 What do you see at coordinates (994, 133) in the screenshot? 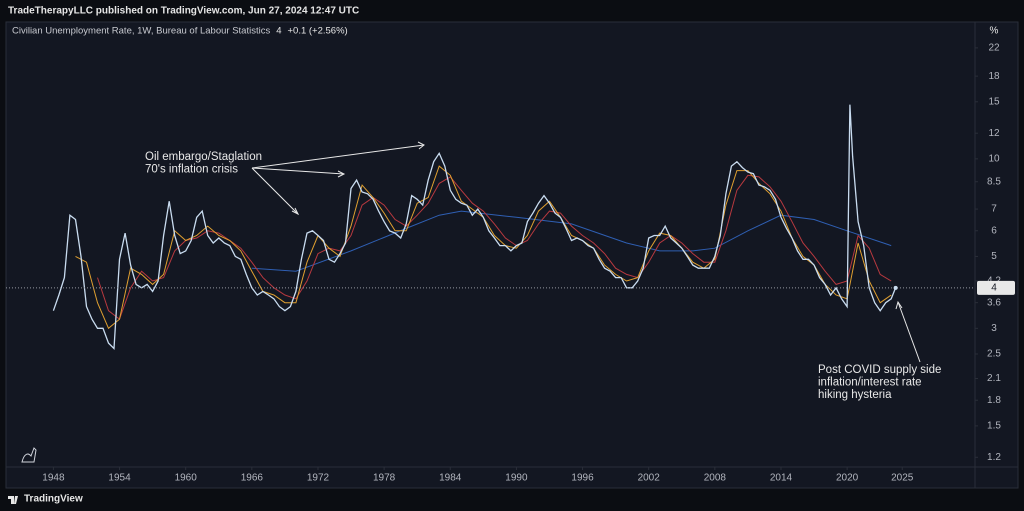
I see `y-tick-label: 12` at bounding box center [994, 133].